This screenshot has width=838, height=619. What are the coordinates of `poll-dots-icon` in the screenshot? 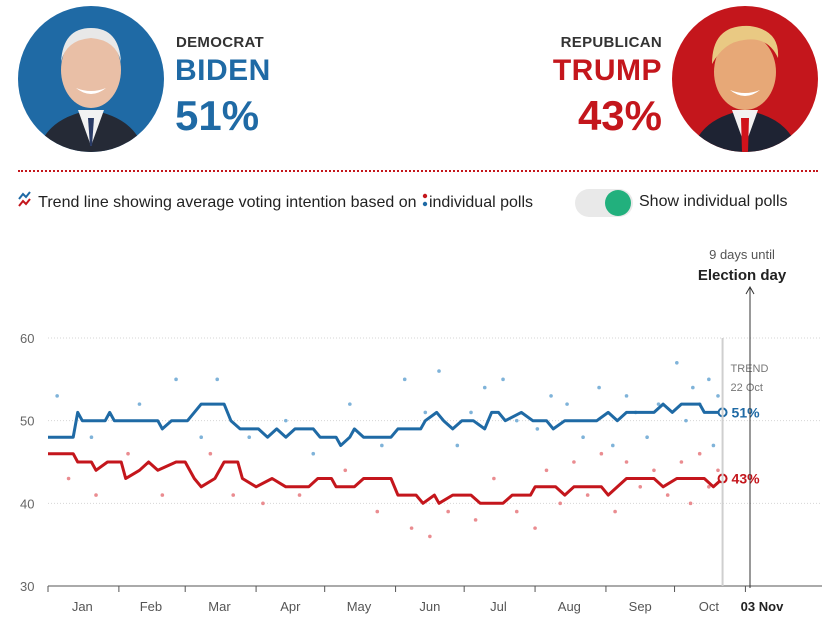 It's located at (425, 203).